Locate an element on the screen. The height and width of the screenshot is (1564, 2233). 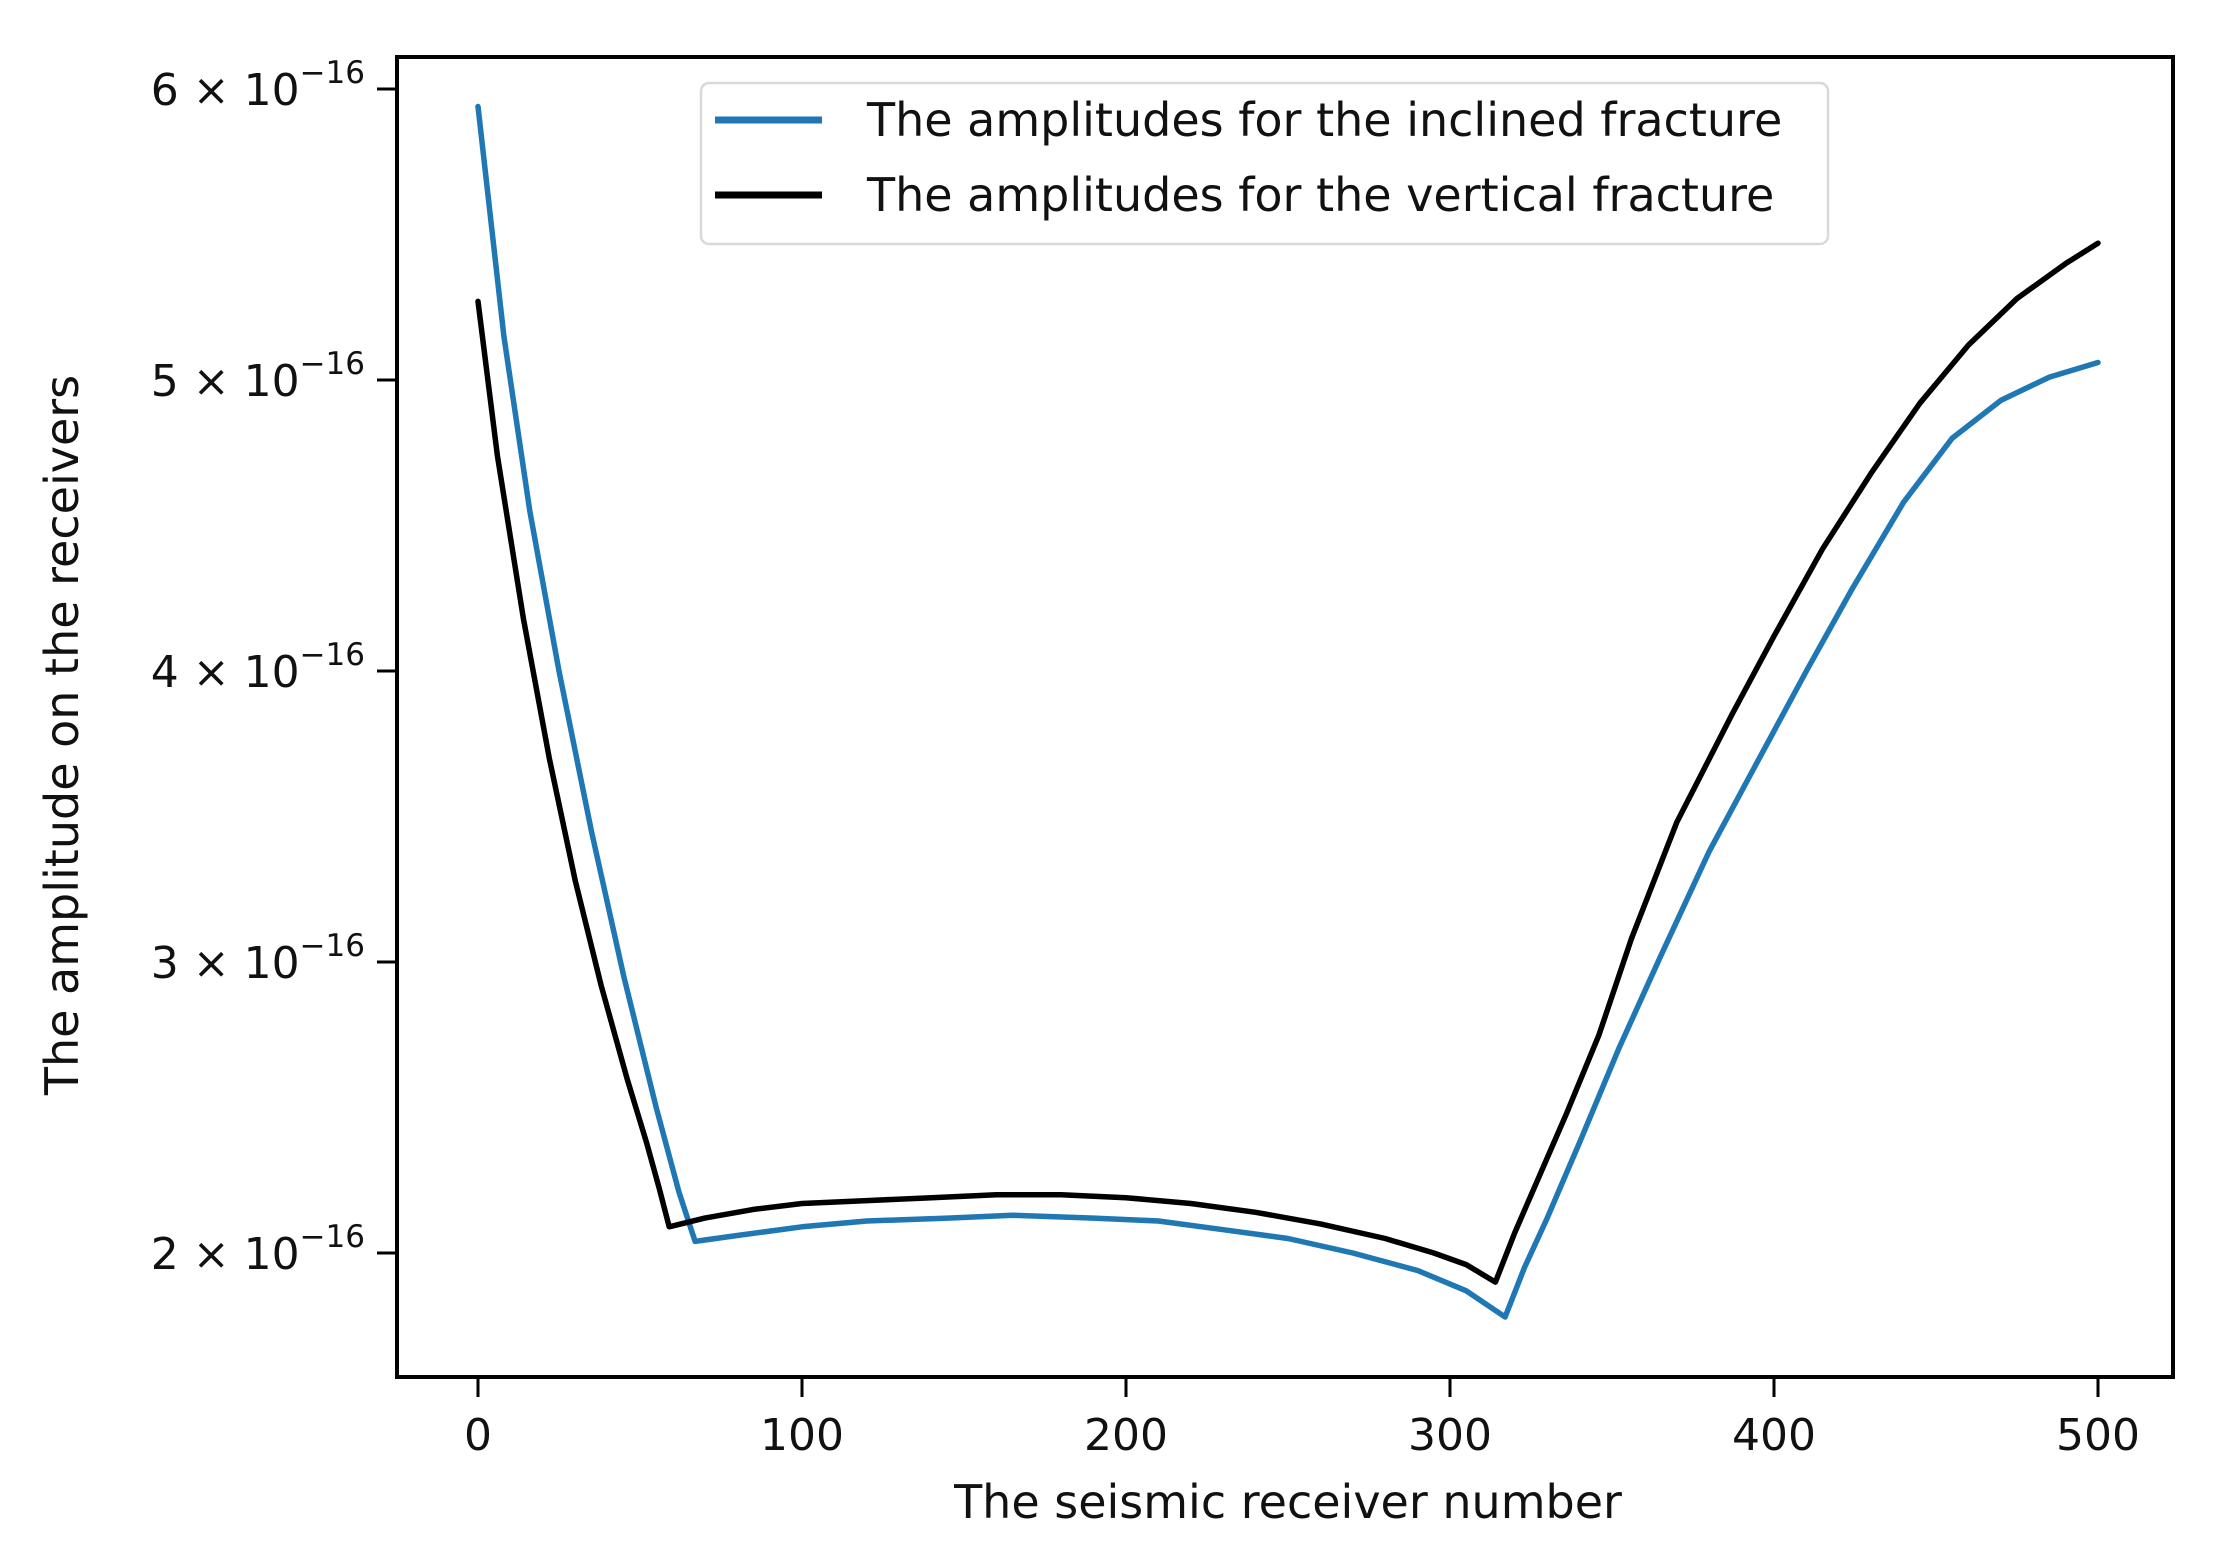
x-tick-label: 400 is located at coordinates (1774, 1435).